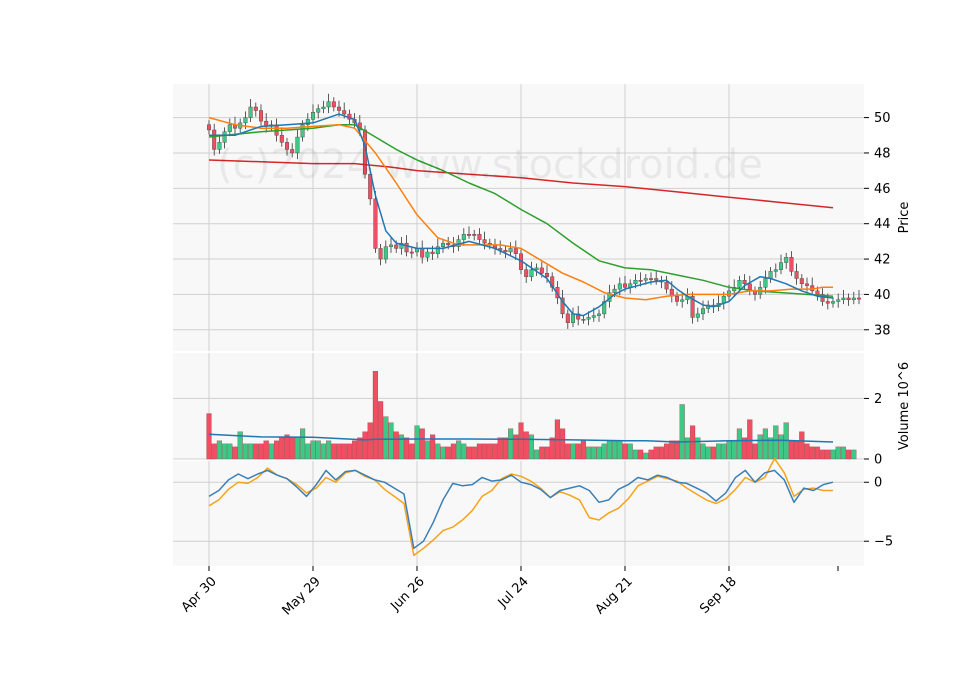 The image size is (960, 690). What do you see at coordinates (490, 165) in the screenshot?
I see `watermark: (c)2024 www.stockdroid.de` at bounding box center [490, 165].